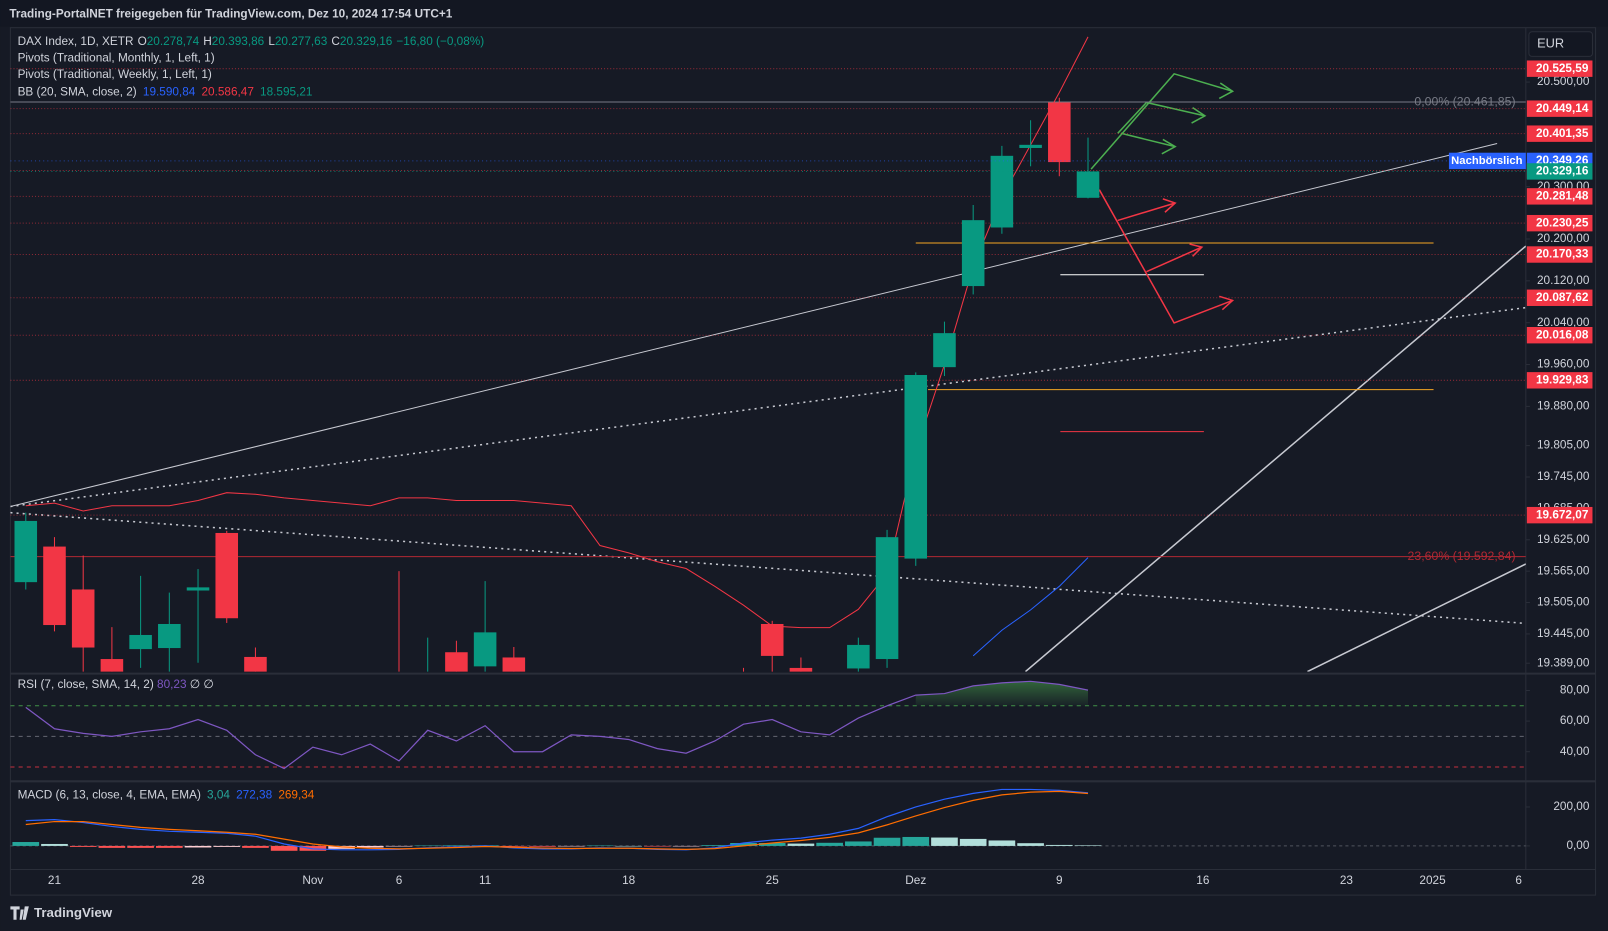 The width and height of the screenshot is (1608, 931). I want to click on x-tick-label: 25, so click(773, 880).